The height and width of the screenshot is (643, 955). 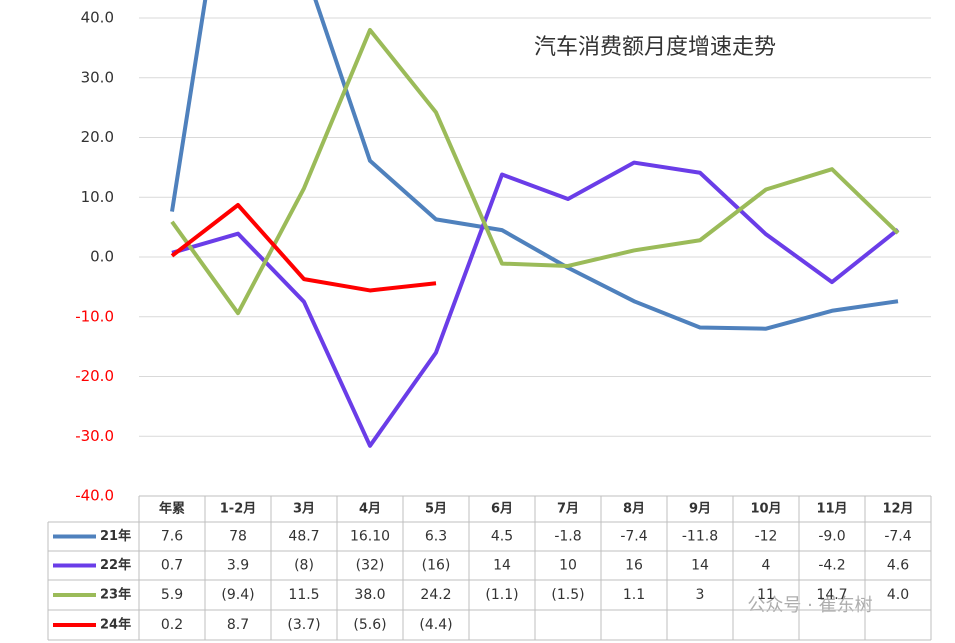 I want to click on x-tick-label: 9月, so click(x=700, y=509).